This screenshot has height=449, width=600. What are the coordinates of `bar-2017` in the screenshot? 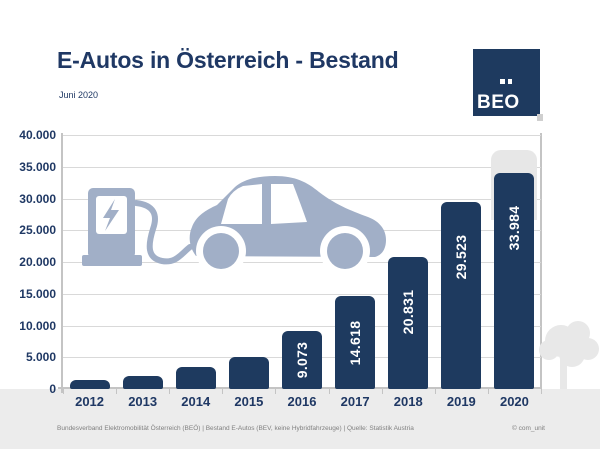 It's located at (355, 342).